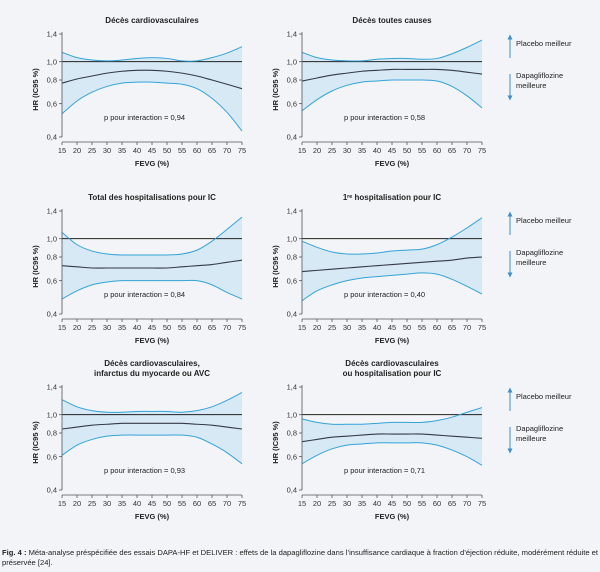 The width and height of the screenshot is (600, 572). What do you see at coordinates (392, 197) in the screenshot?
I see `chart-title: 1ʳᵉ hospitalisation pour IC` at bounding box center [392, 197].